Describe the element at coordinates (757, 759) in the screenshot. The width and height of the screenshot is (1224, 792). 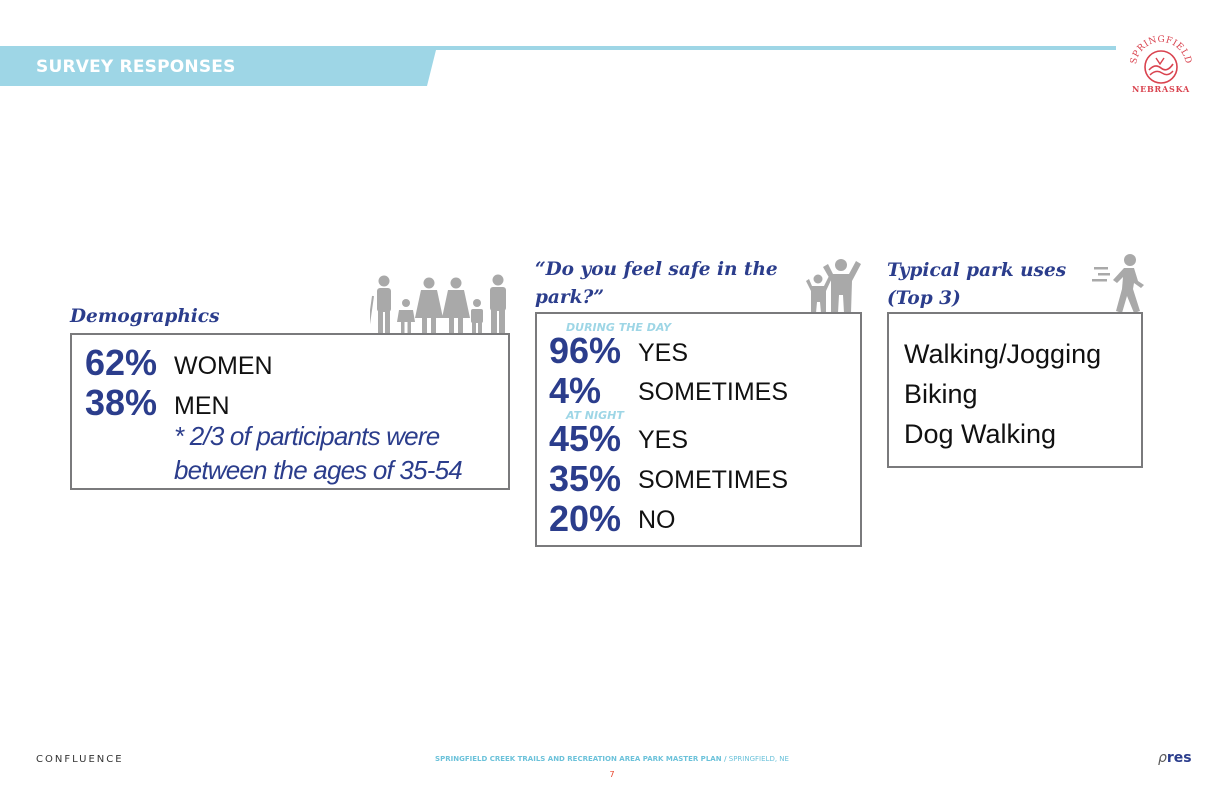
I see `footer-place: SPRINGFIELD, NE` at that location.